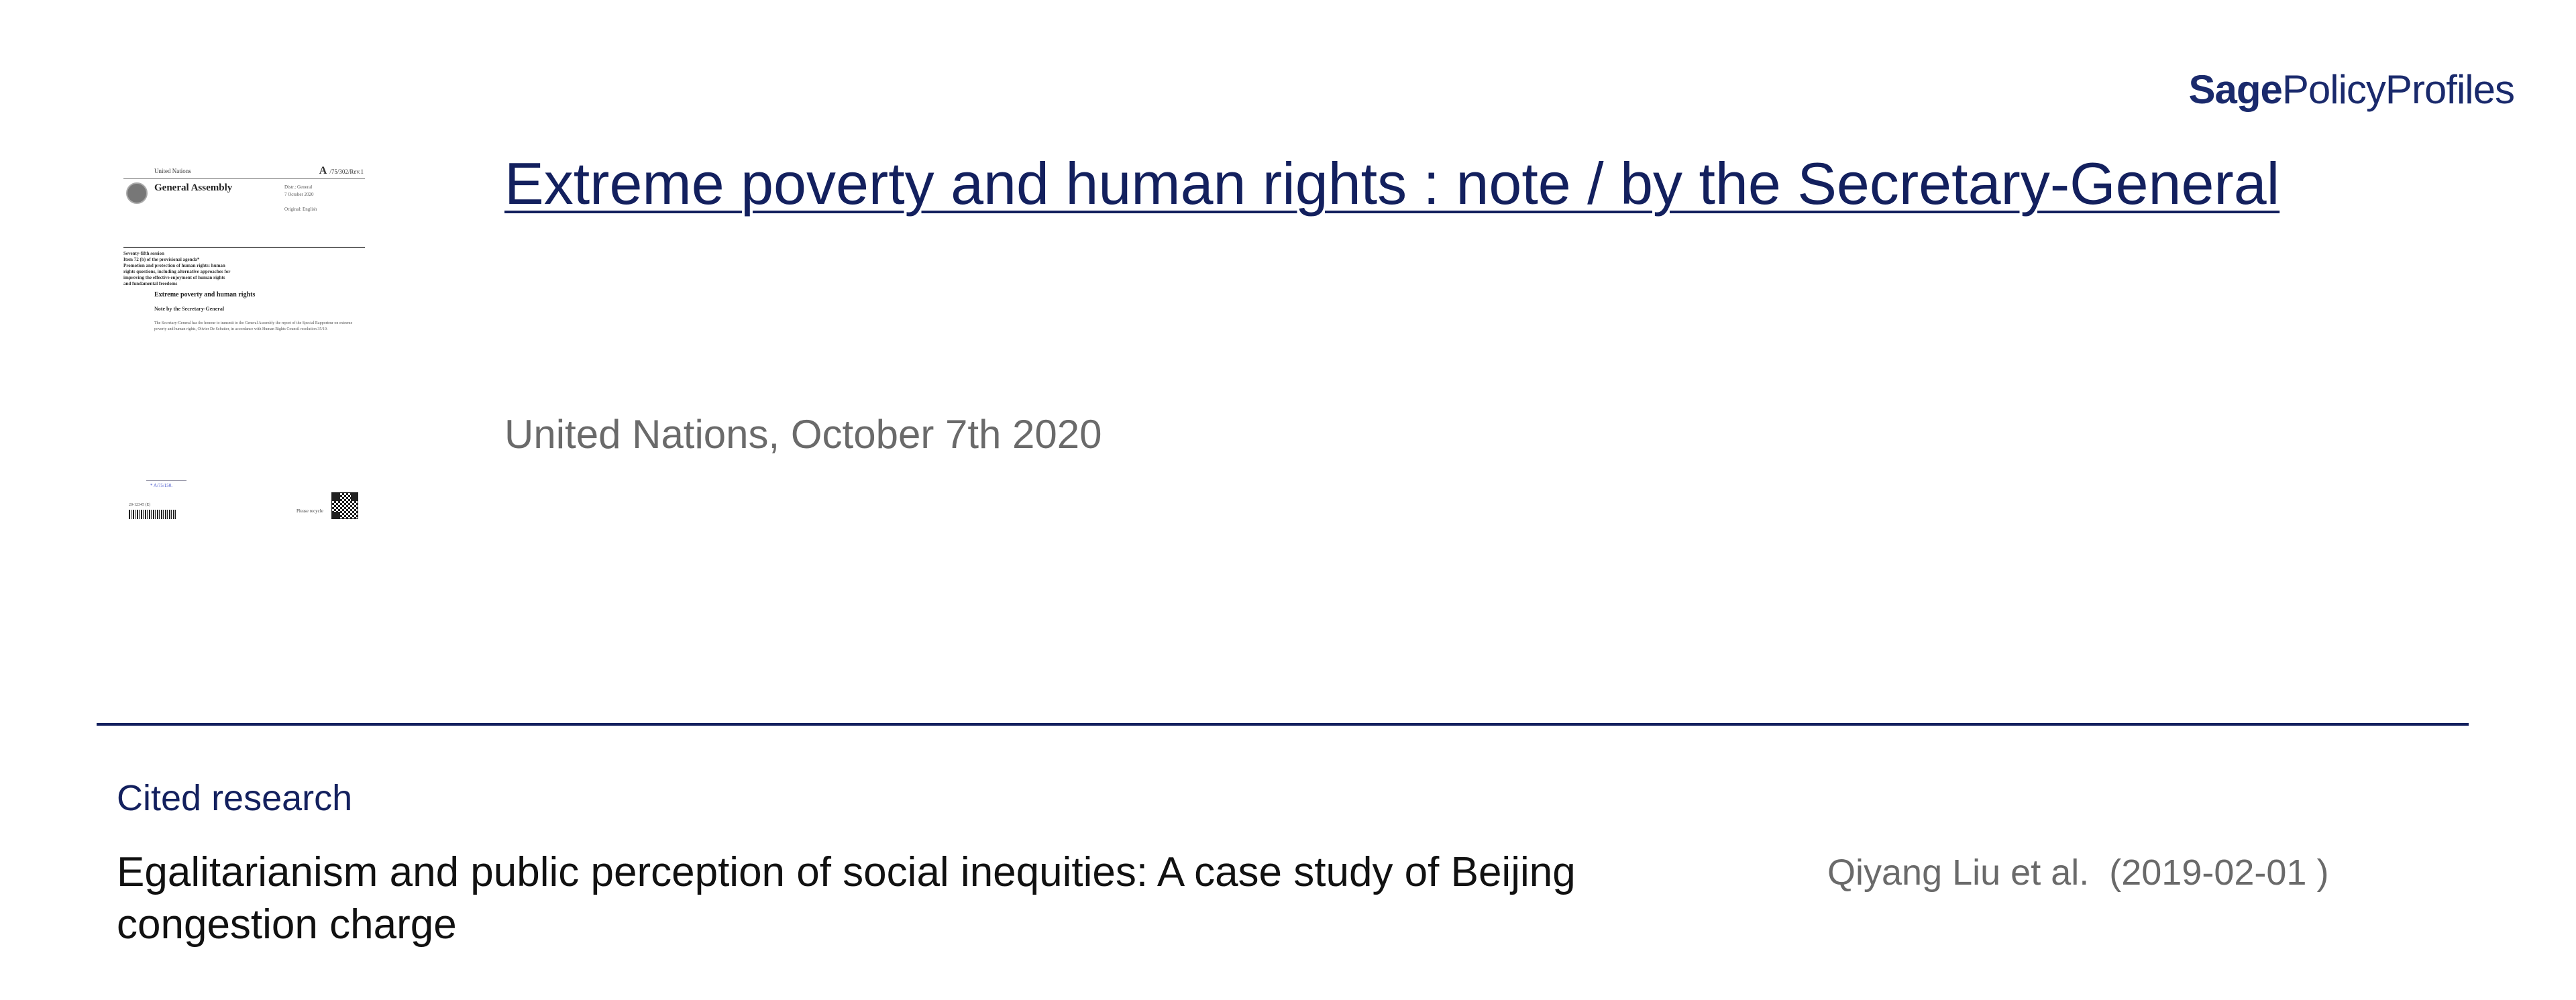  I want to click on cited-research-date: (2019-02-01 ), so click(2219, 872).